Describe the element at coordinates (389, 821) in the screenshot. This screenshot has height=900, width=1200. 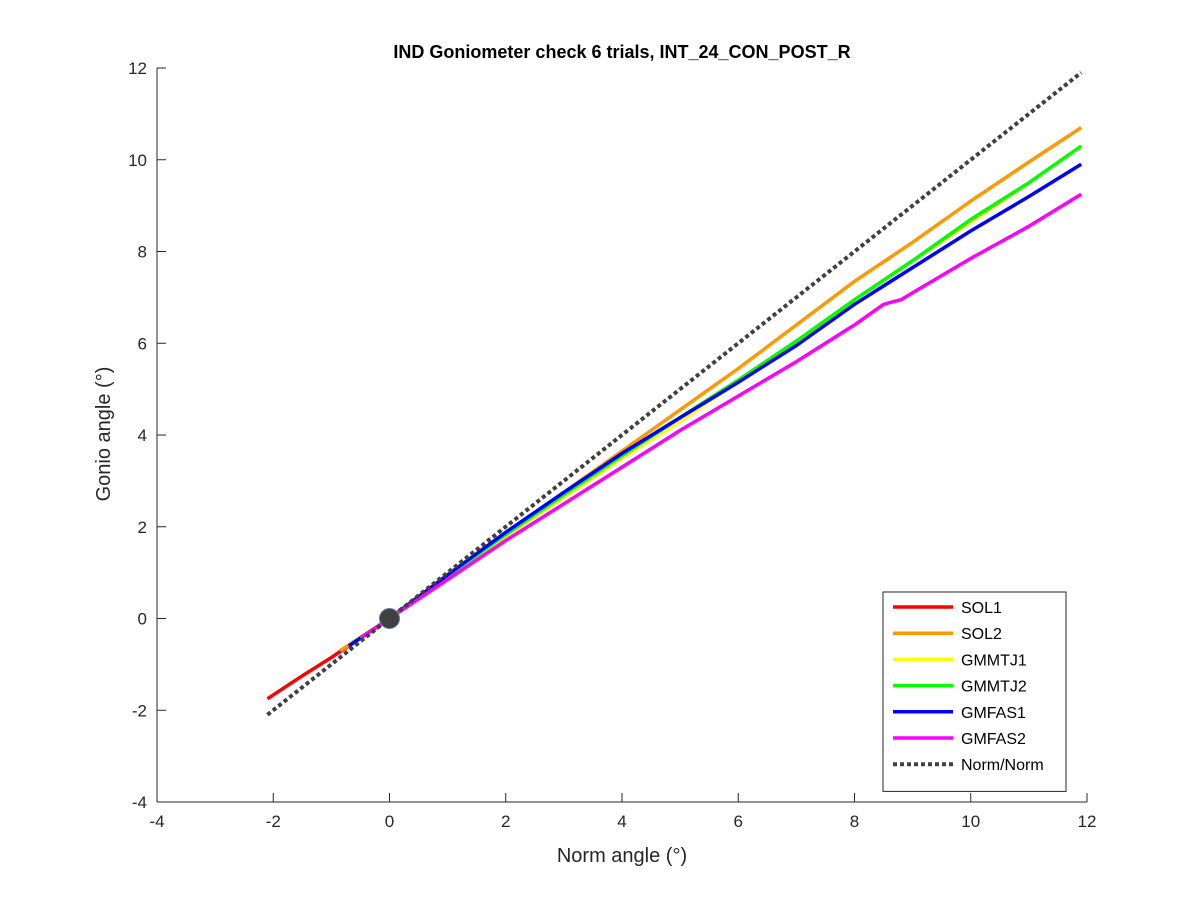
I see `x-tick-label: 0` at that location.